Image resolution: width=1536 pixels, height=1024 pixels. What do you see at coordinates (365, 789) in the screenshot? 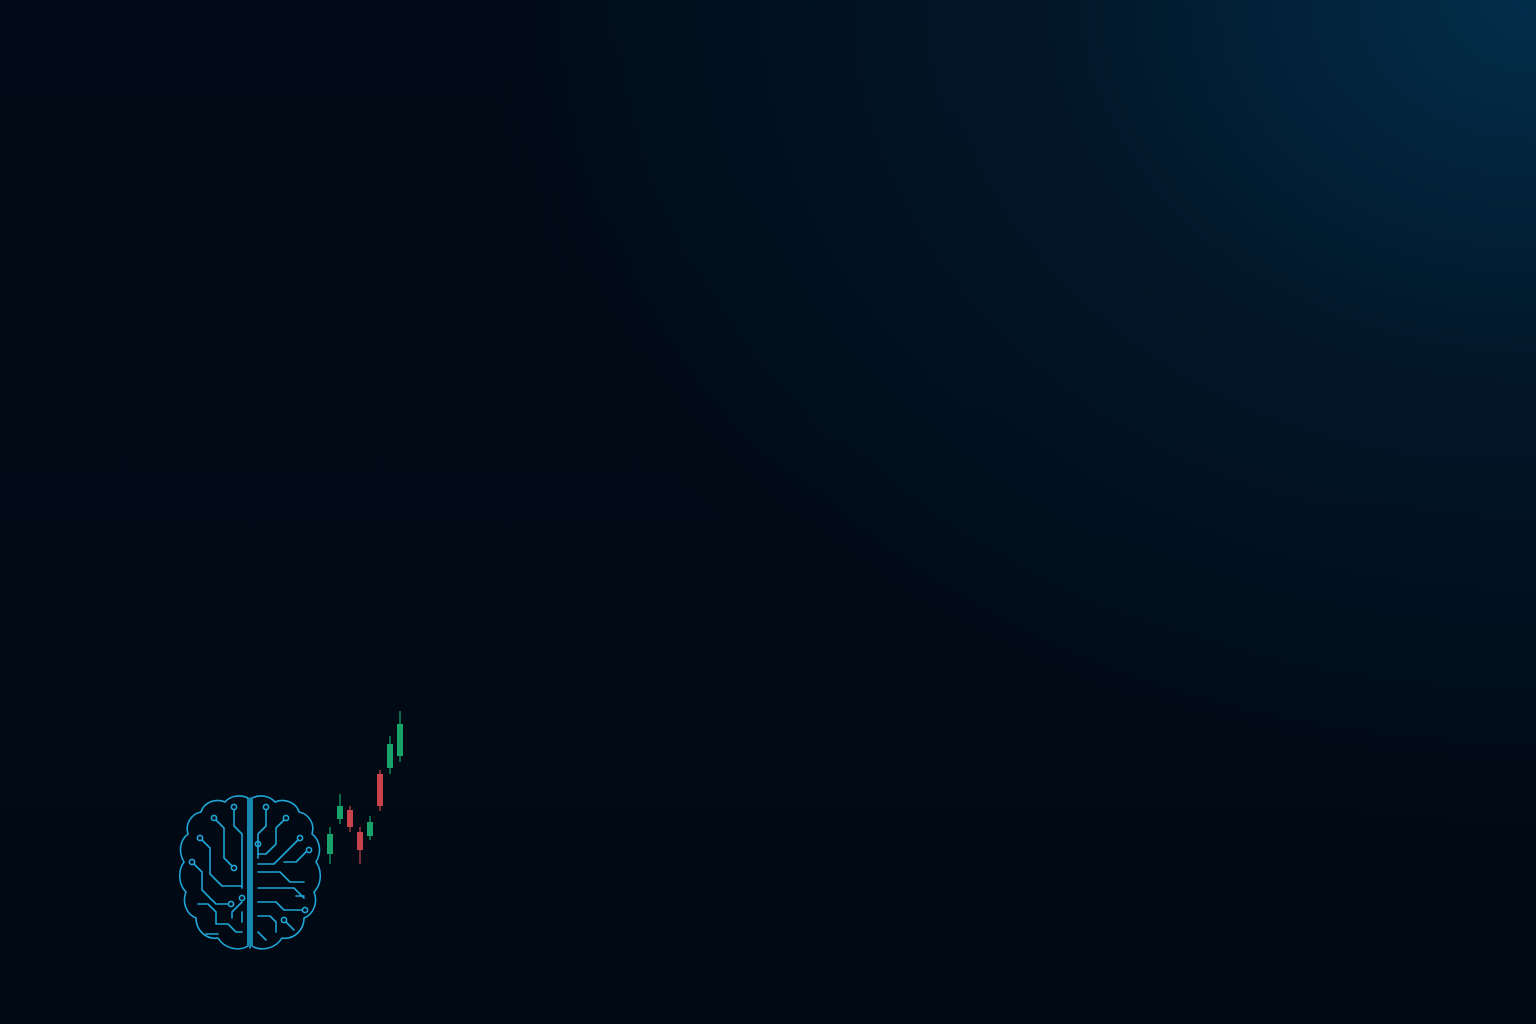
I see `candlestick-chart` at bounding box center [365, 789].